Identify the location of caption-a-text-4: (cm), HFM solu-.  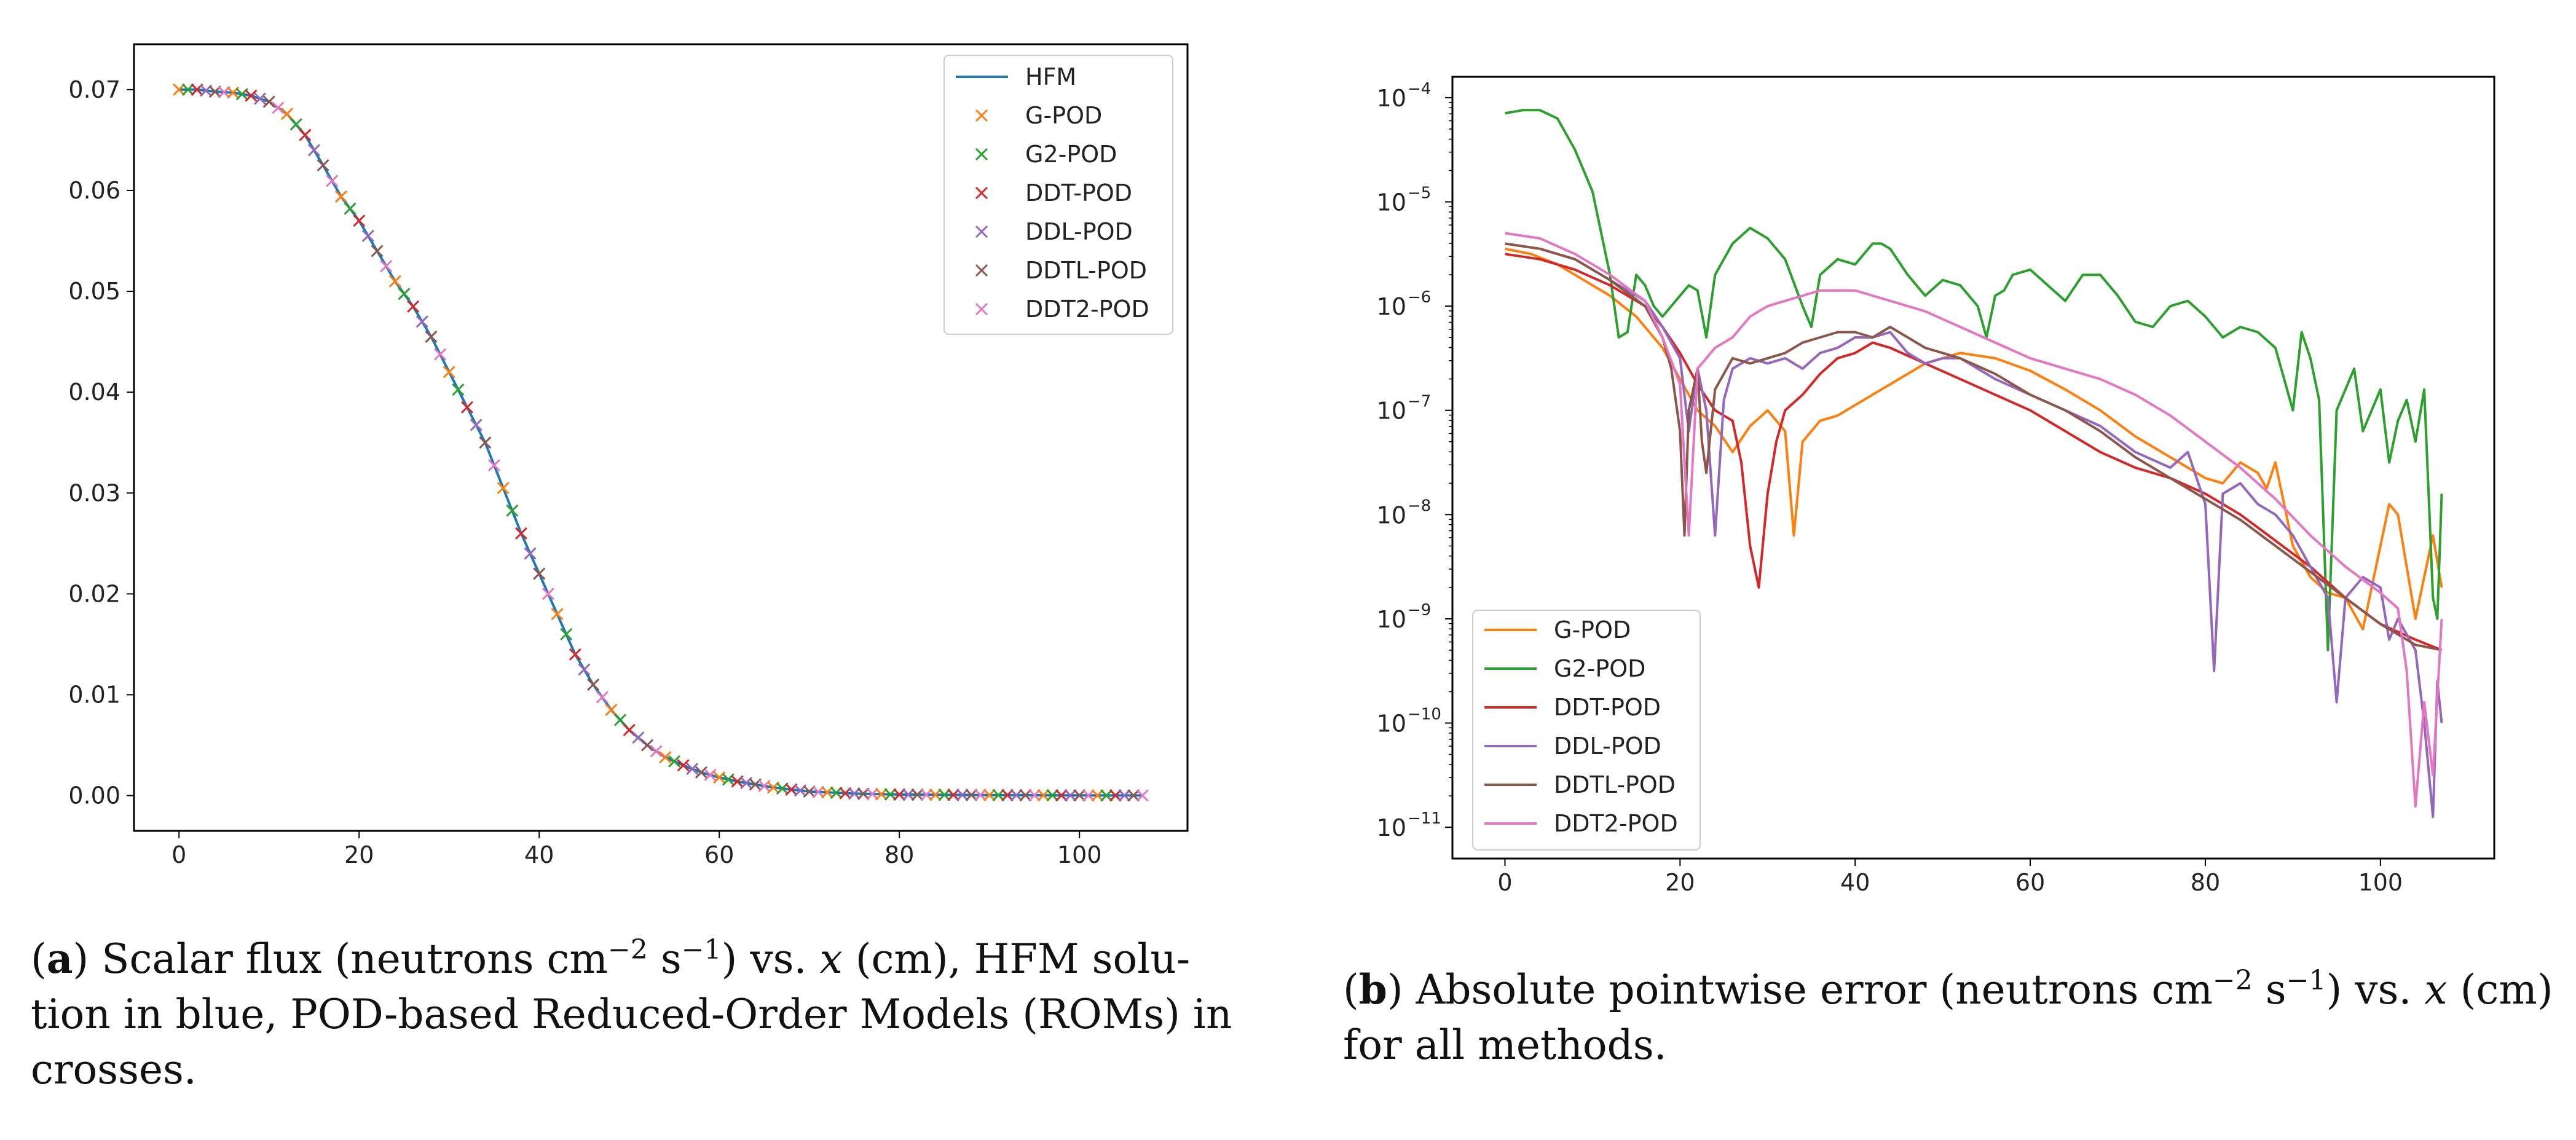
(1017, 959).